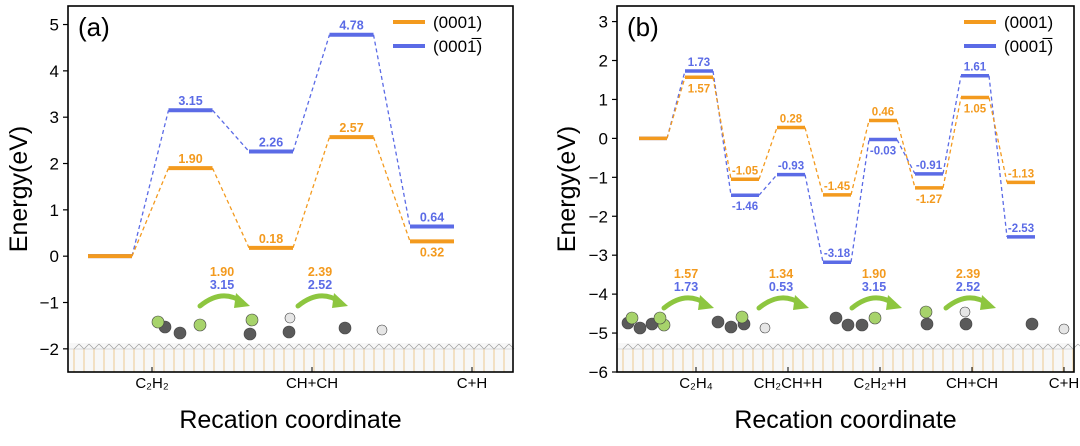 The height and width of the screenshot is (446, 1080). Describe the element at coordinates (94, 27) in the screenshot. I see `panel-label: (a)` at that location.